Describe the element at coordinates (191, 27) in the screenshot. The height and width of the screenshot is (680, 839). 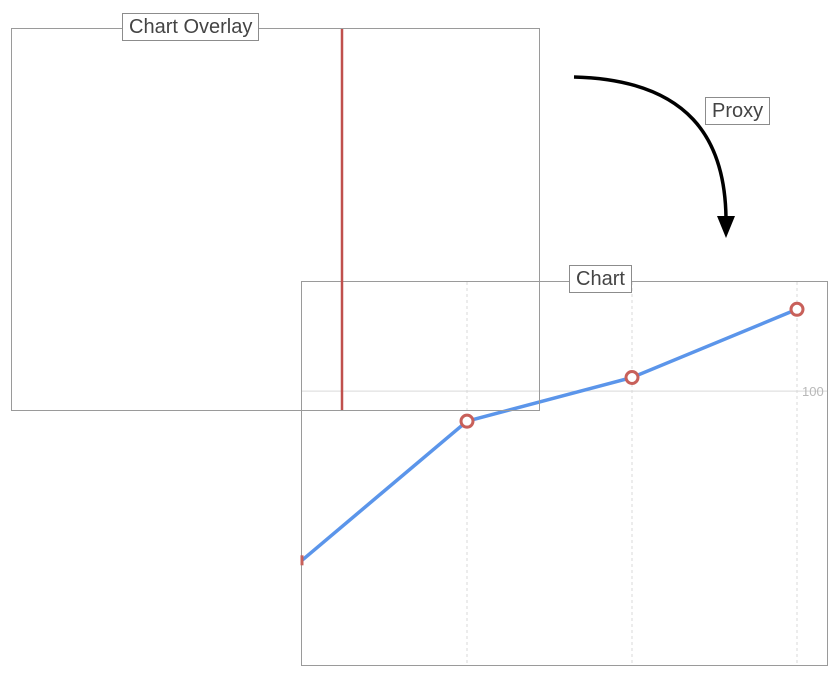
I see `chart-overlay-label: Chart Overlay` at that location.